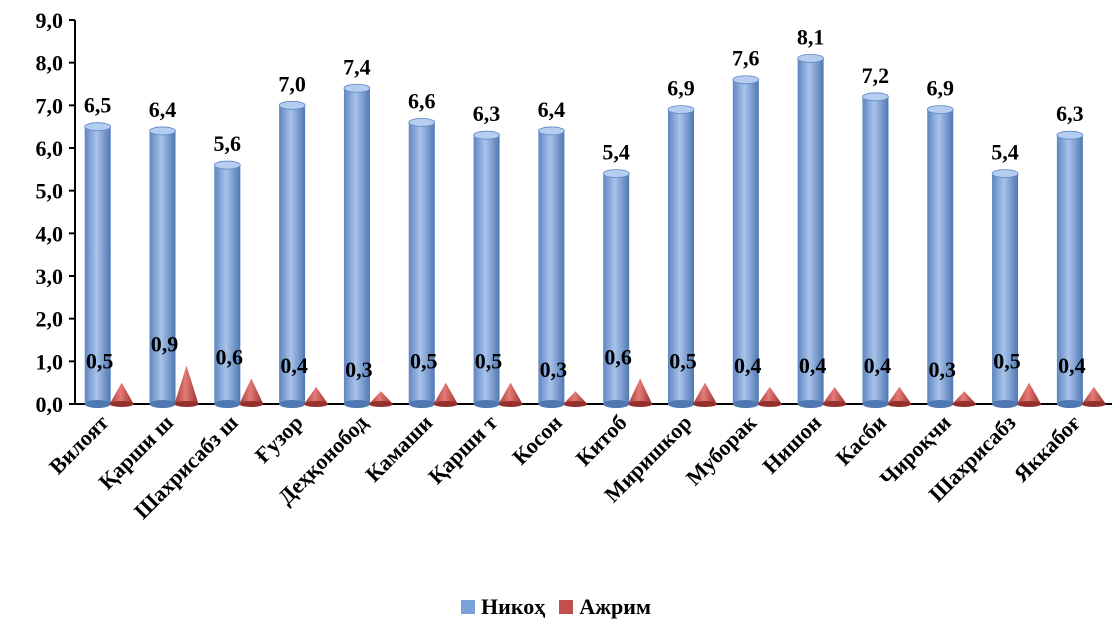 The height and width of the screenshot is (627, 1112). I want to click on category-label: Ғузор, so click(279, 439).